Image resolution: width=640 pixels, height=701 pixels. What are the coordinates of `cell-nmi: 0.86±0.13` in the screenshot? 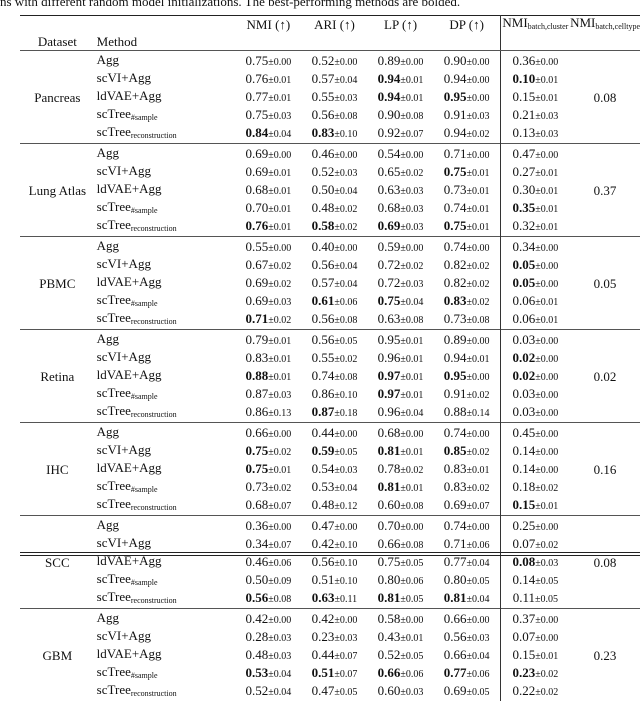 It's located at (268, 413).